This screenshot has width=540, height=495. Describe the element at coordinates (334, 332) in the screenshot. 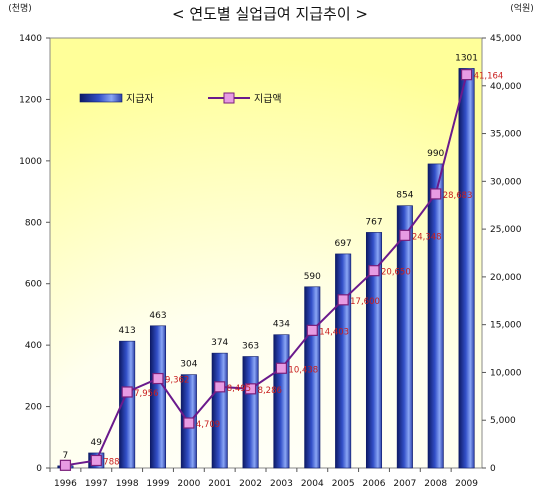

I see `line-value-label: 14,403` at that location.